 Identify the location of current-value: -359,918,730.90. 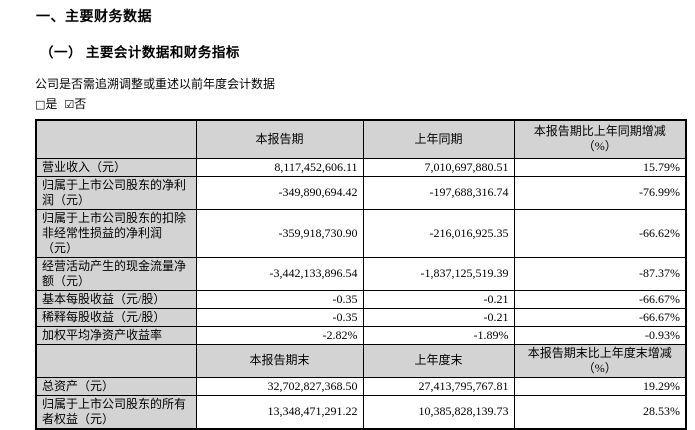
(279, 233).